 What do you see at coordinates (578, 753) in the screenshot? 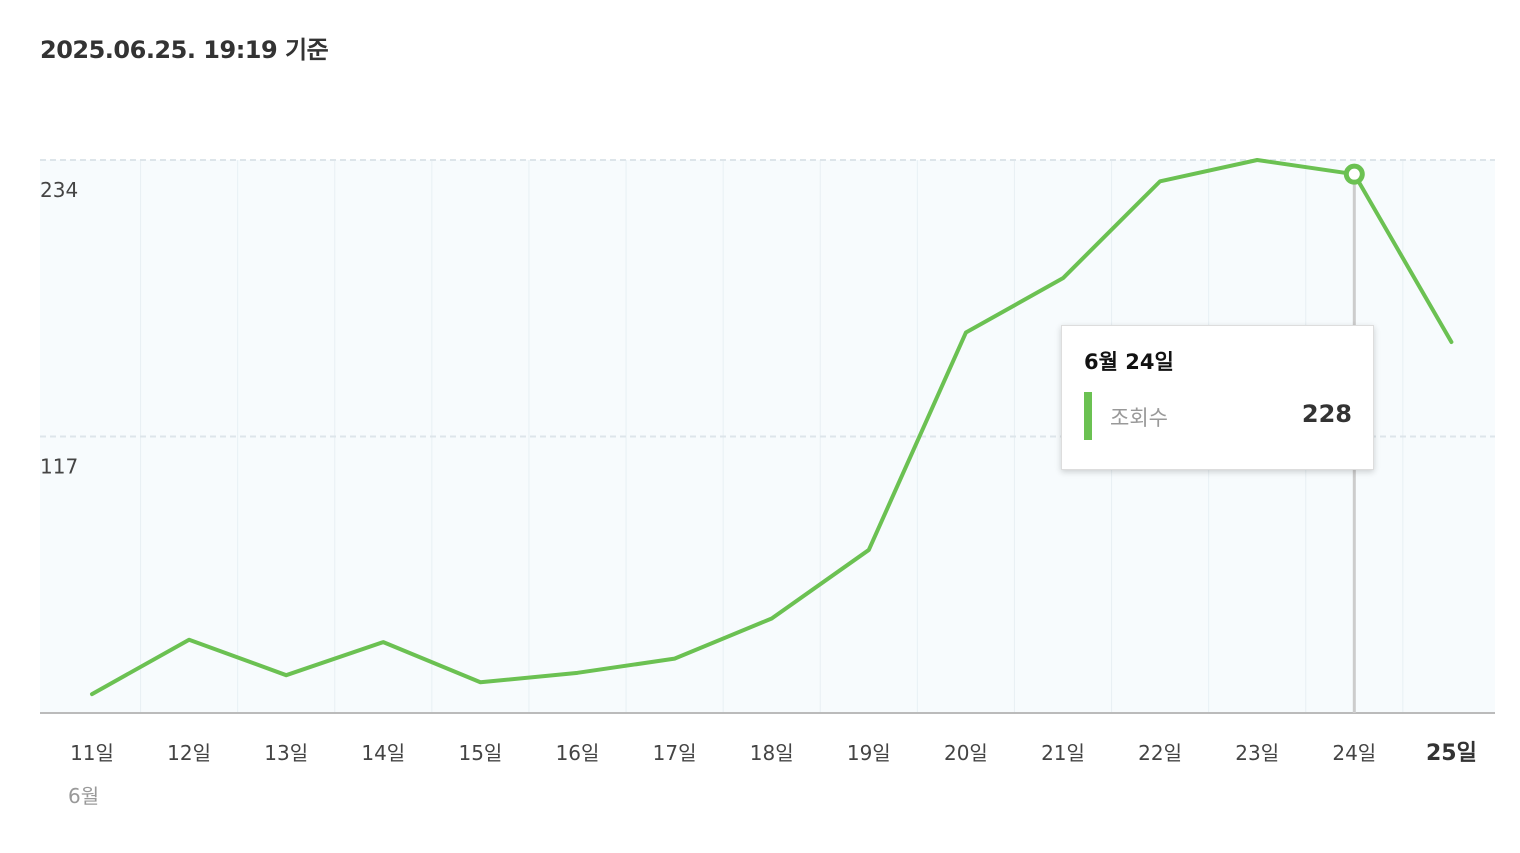
I see `x-tick-label: 16일` at bounding box center [578, 753].